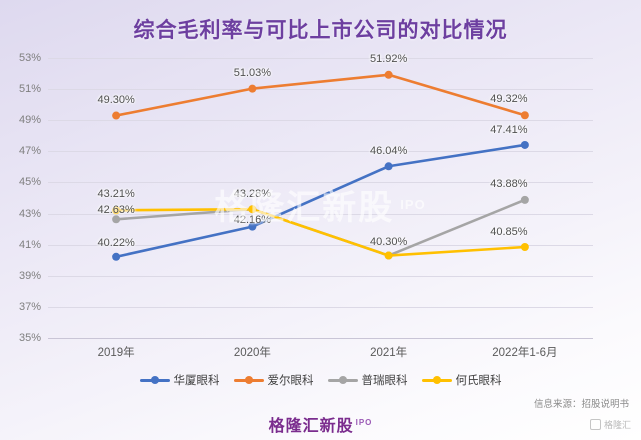  What do you see at coordinates (29, 244) in the screenshot?
I see `y-axis-tick-label: 41%` at bounding box center [29, 244].